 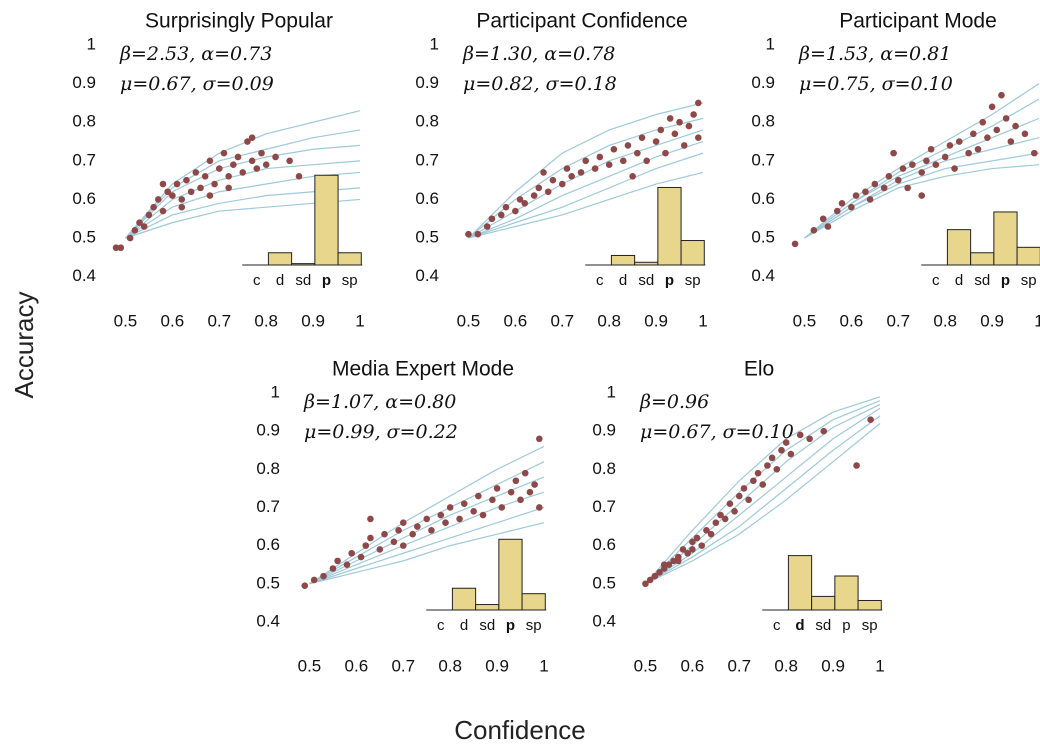 I want to click on inset-category: d, so click(x=799, y=625).